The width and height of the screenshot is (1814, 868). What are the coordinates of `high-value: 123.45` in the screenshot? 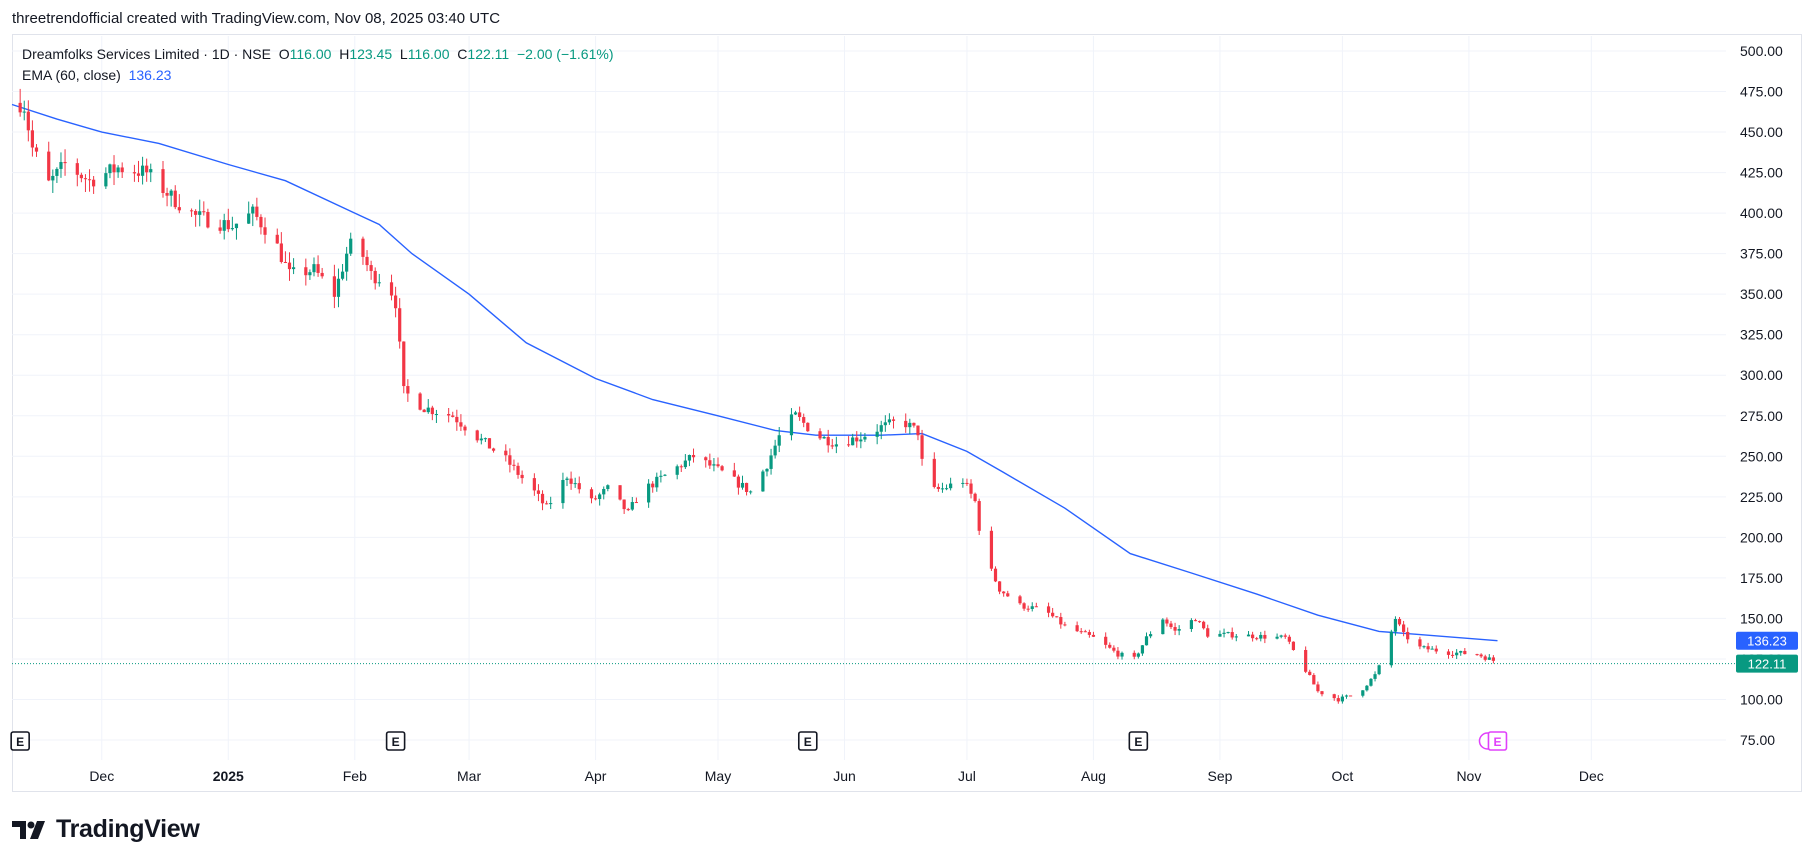 It's located at (371, 54).